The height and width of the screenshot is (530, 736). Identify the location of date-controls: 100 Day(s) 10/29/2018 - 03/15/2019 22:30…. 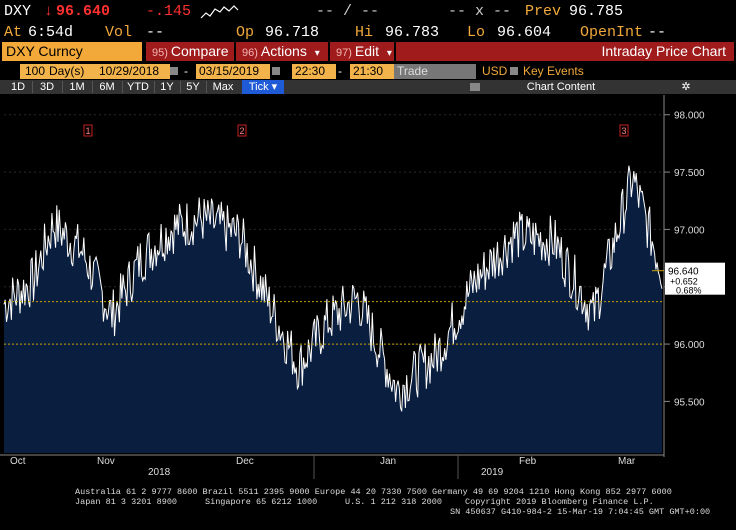
(368, 71).